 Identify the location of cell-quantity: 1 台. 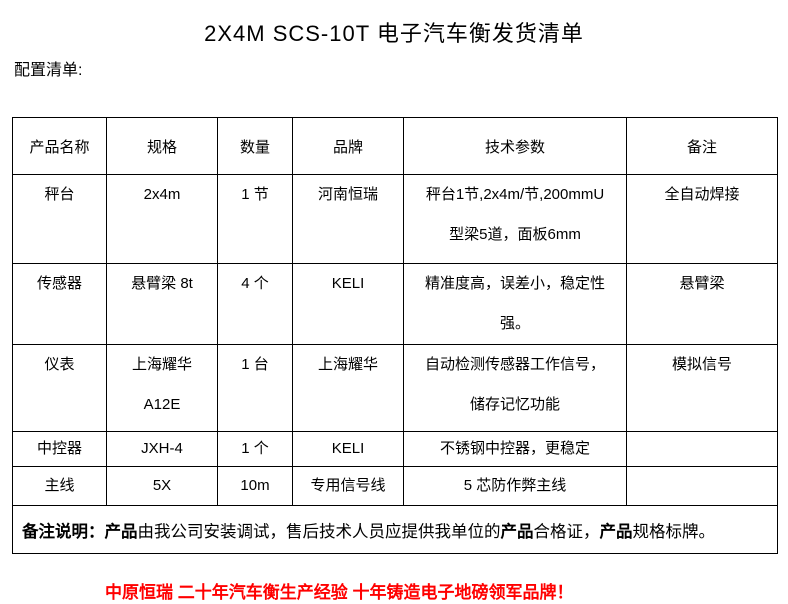
(255, 388).